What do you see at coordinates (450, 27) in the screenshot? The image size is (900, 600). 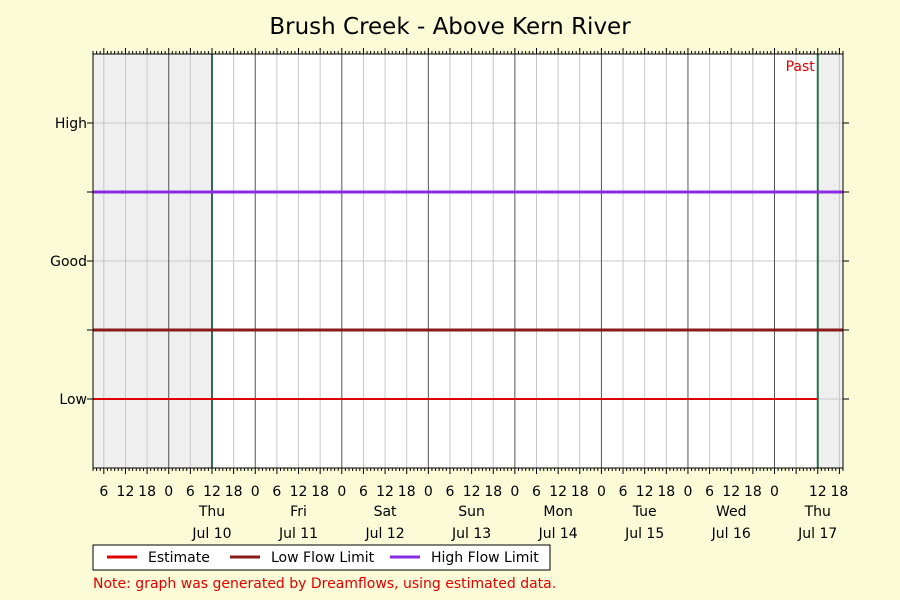 I see `chart-title: Brush Creek - Above Kern River` at bounding box center [450, 27].